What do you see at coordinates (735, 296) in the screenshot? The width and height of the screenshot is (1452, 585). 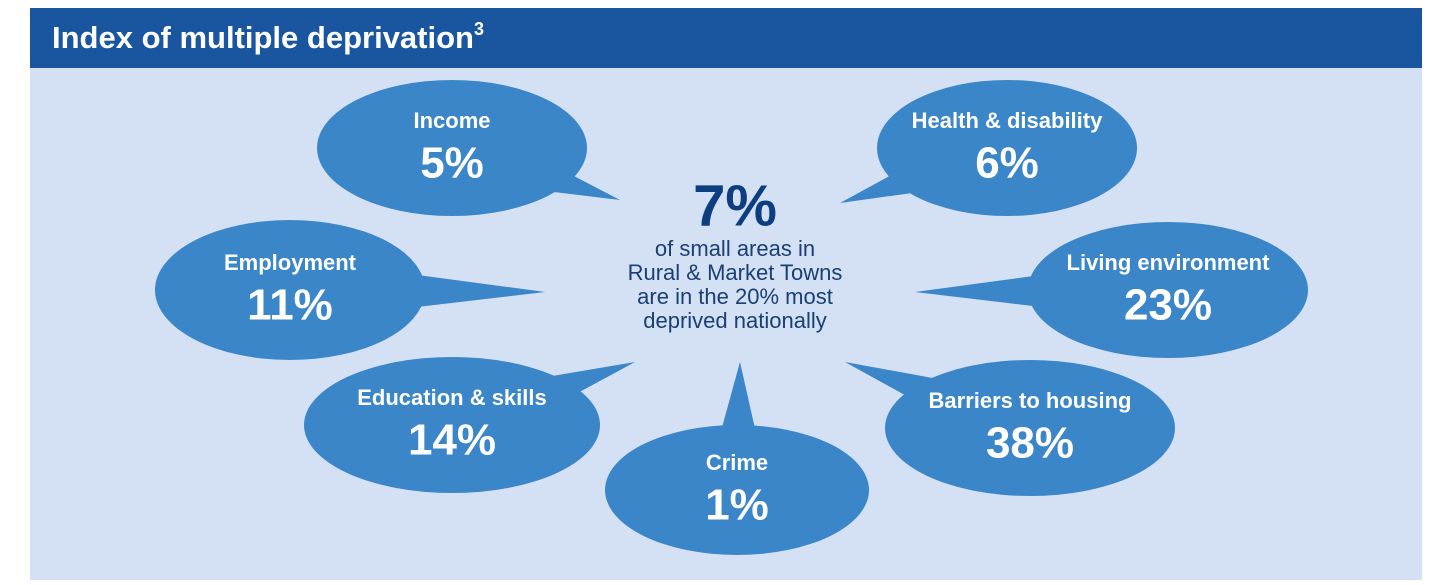 I see `center-line: are in the 20% most` at bounding box center [735, 296].